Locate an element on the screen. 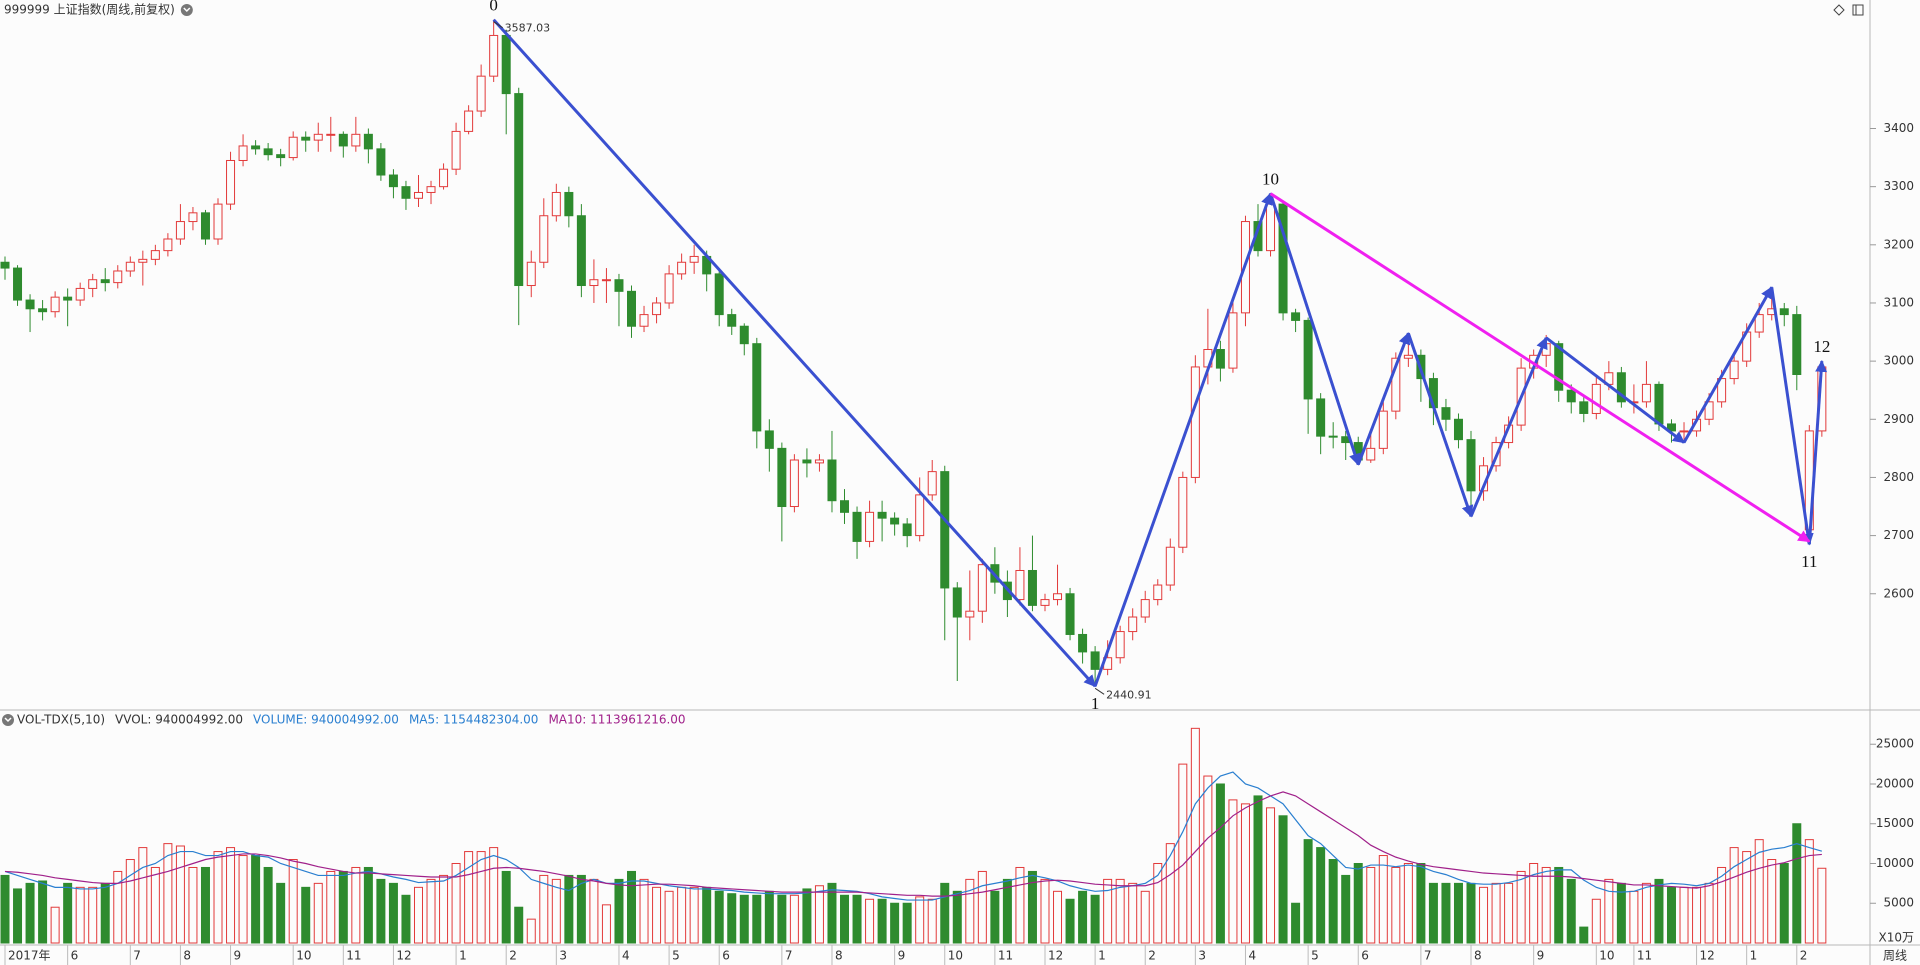  y-tick-label: 3300 is located at coordinates (1898, 186).